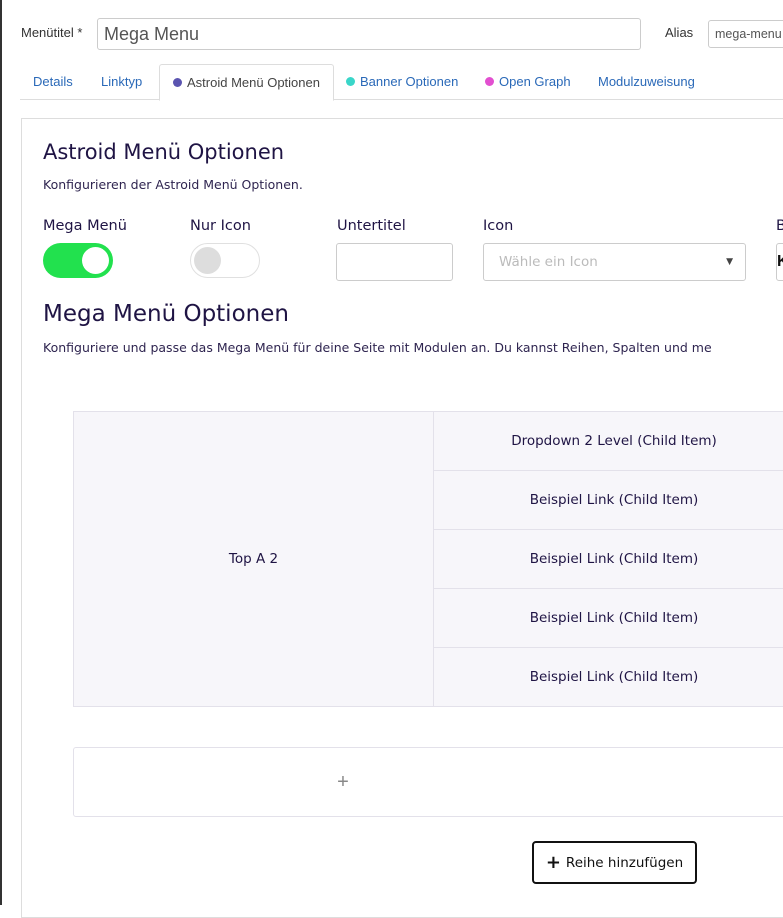 This screenshot has width=783, height=918. Describe the element at coordinates (164, 152) in the screenshot. I see `astroid-title: Astroid Menü Optionen` at that location.